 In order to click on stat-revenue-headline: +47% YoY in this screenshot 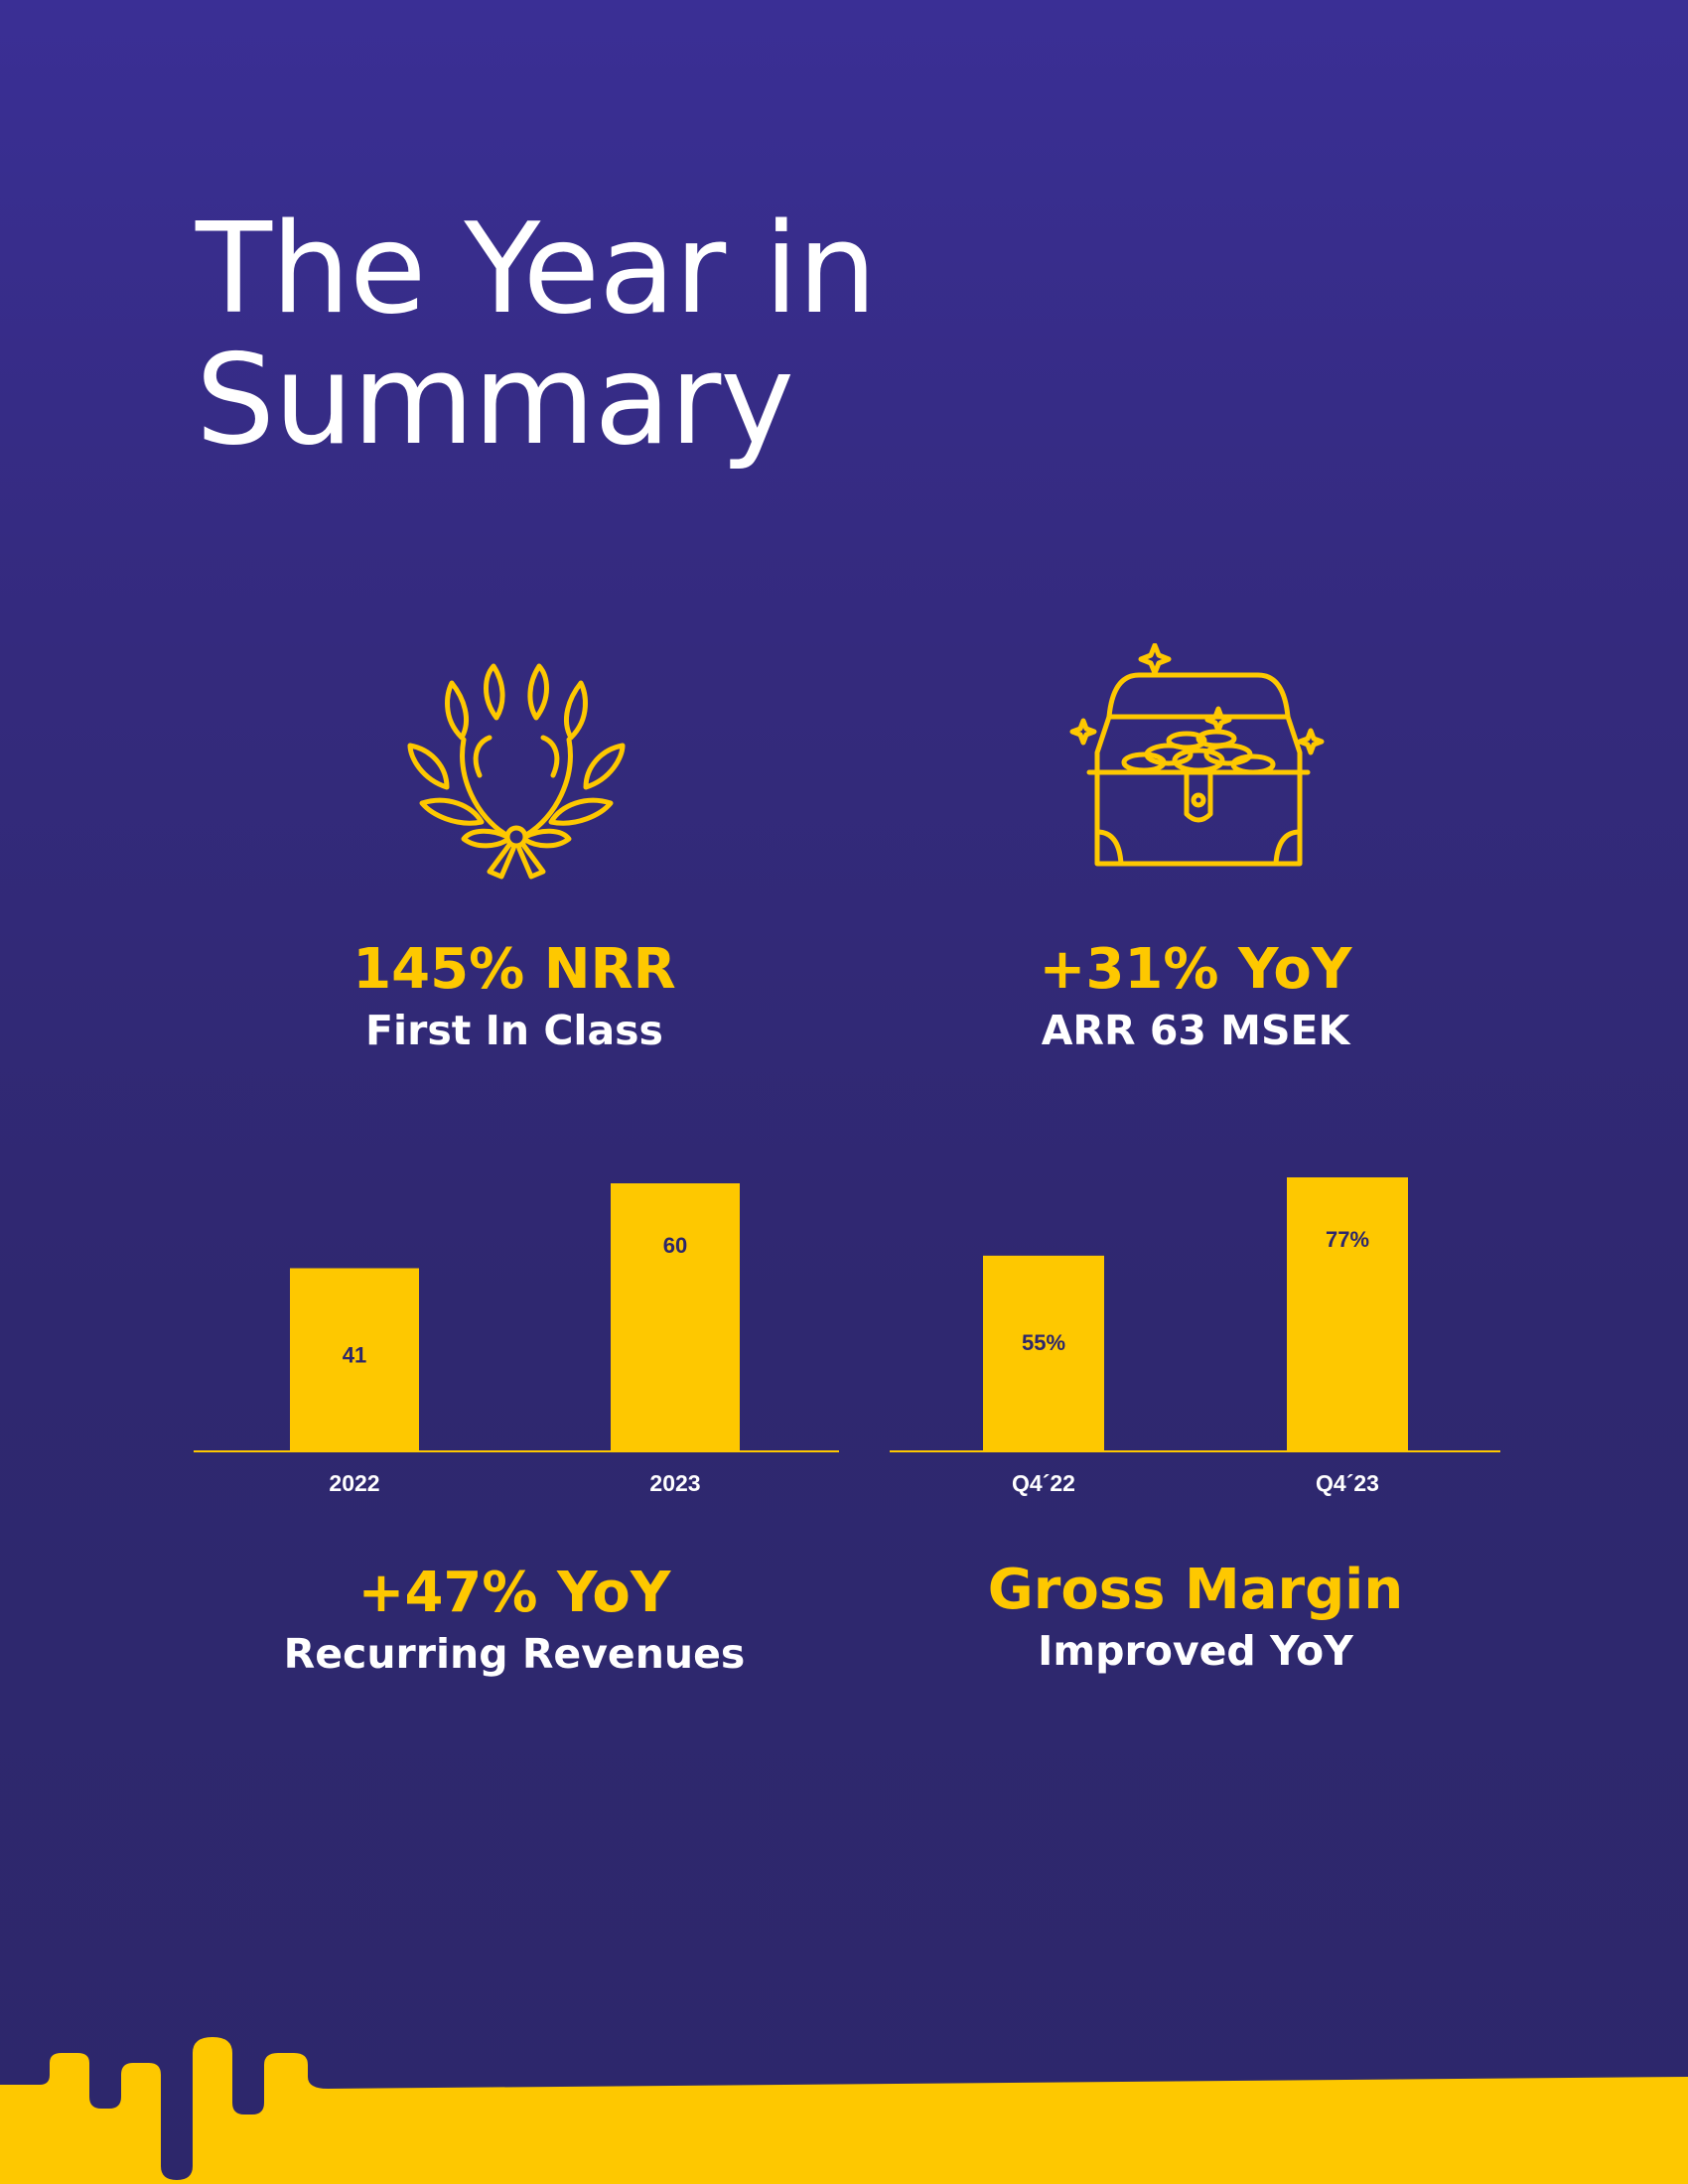, I will do `click(514, 1593)`.